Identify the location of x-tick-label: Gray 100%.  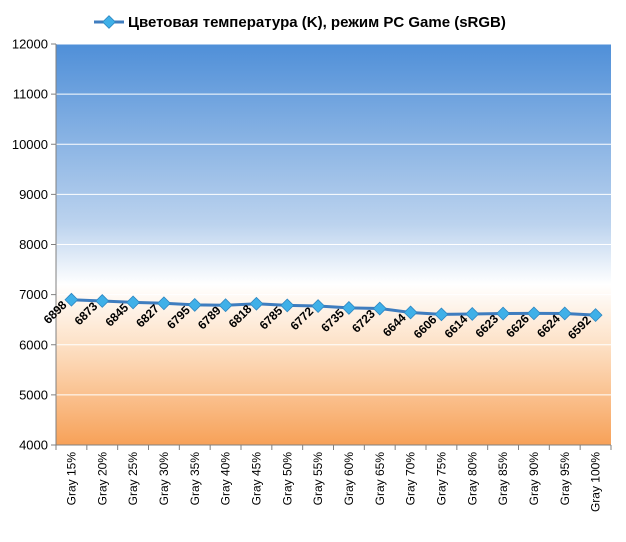
(596, 482).